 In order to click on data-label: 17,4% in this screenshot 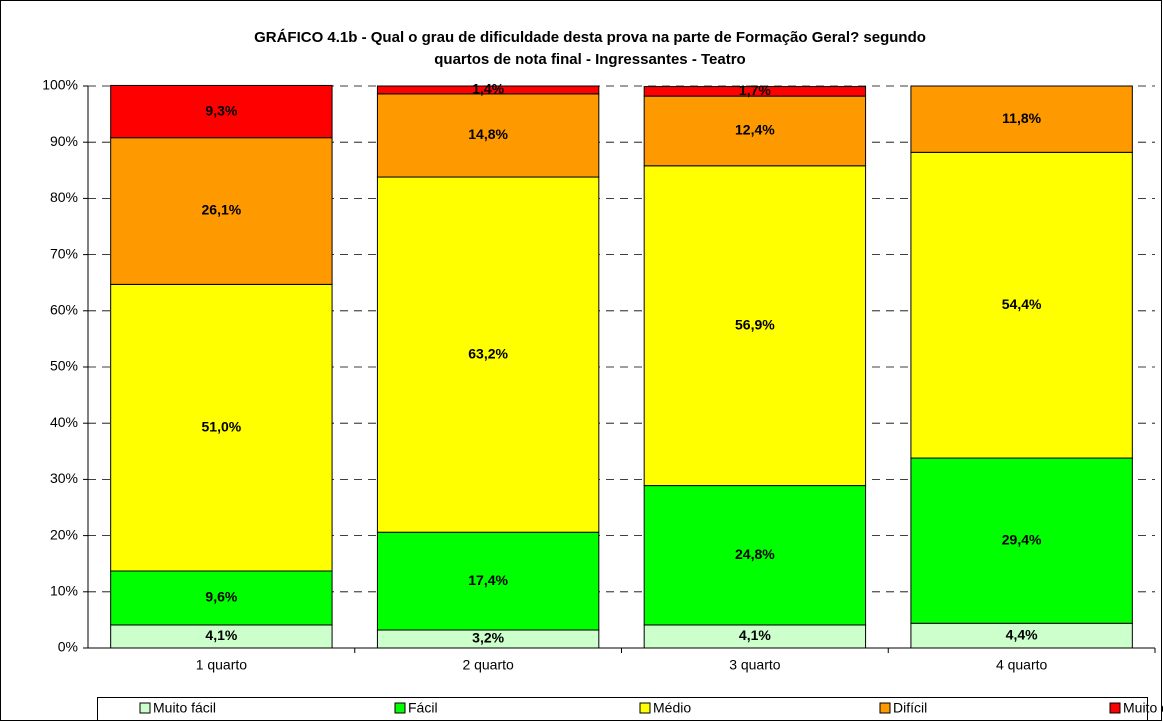, I will do `click(488, 580)`.